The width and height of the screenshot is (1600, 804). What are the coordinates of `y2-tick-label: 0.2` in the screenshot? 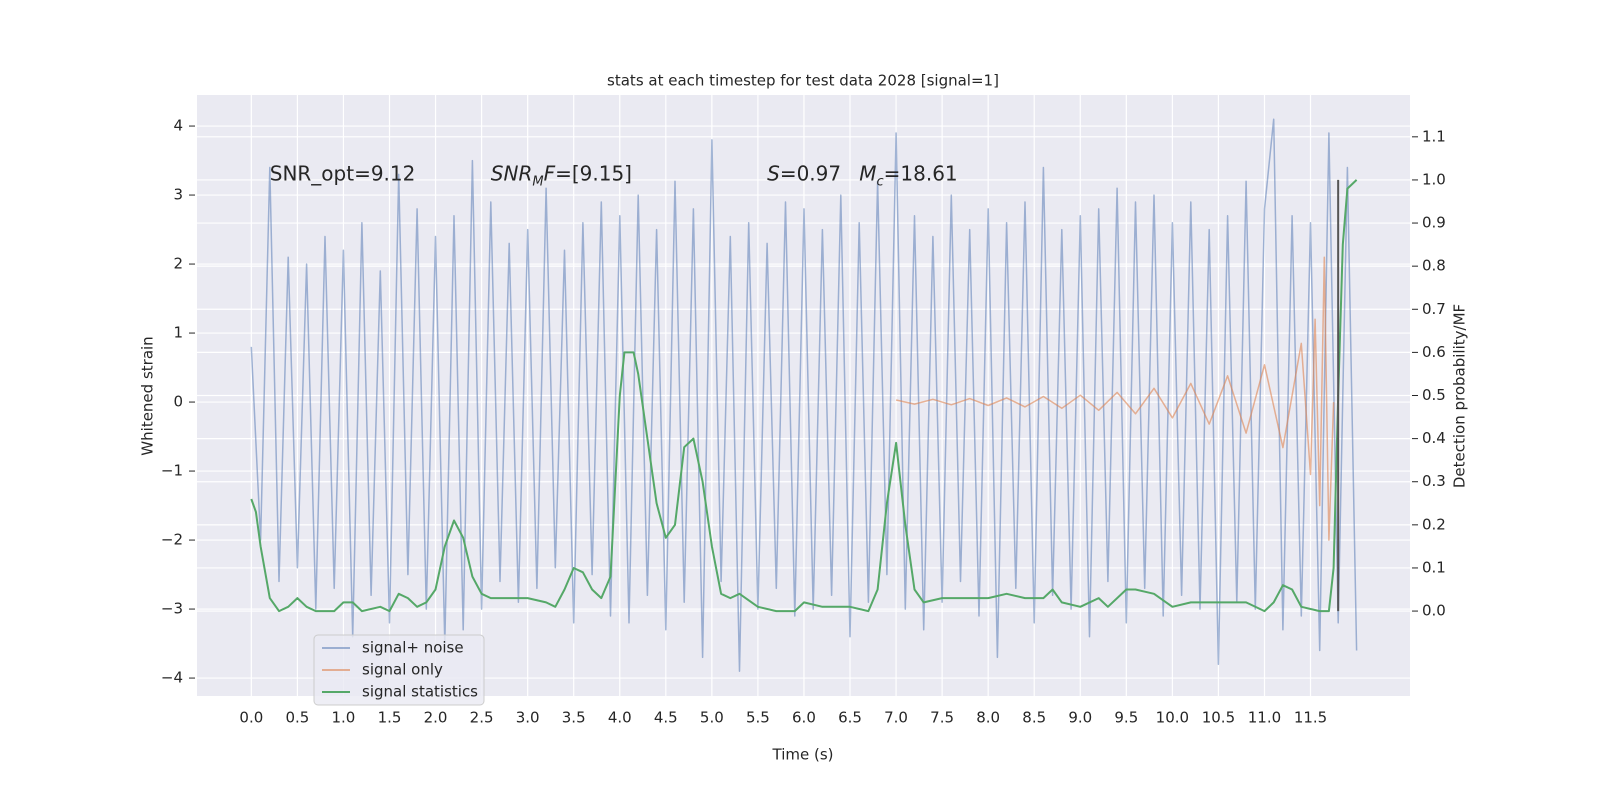 It's located at (1434, 524).